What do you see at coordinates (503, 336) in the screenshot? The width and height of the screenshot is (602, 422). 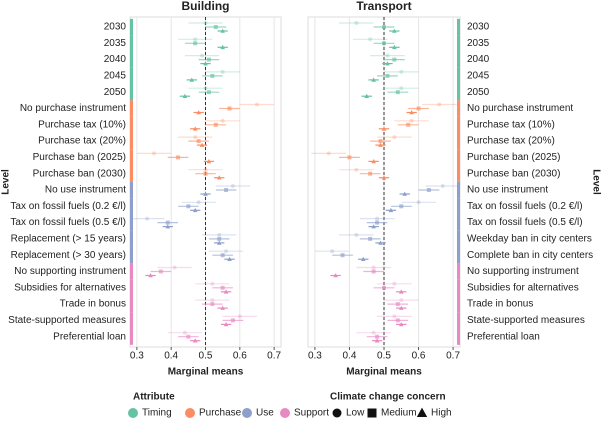 I see `y-tick-label: Preferential loan` at bounding box center [503, 336].